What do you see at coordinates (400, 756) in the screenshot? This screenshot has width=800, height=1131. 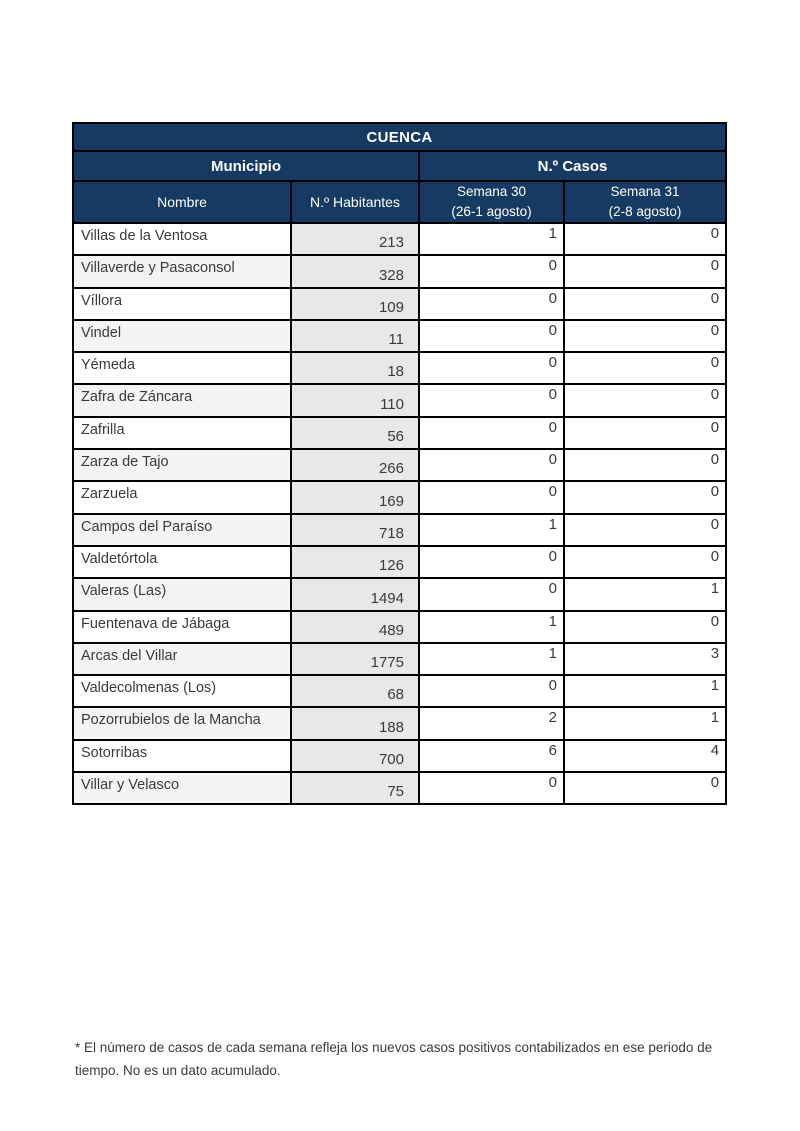 I see `table-row: Sotorribas 700 6 4` at bounding box center [400, 756].